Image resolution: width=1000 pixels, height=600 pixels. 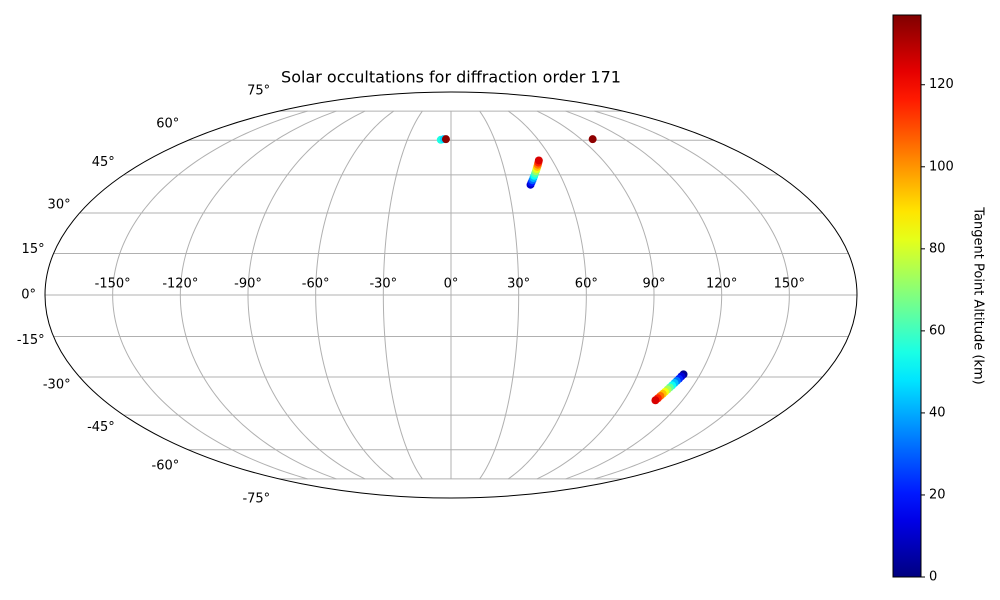 I want to click on x-tick-label: 120°, so click(x=721, y=284).